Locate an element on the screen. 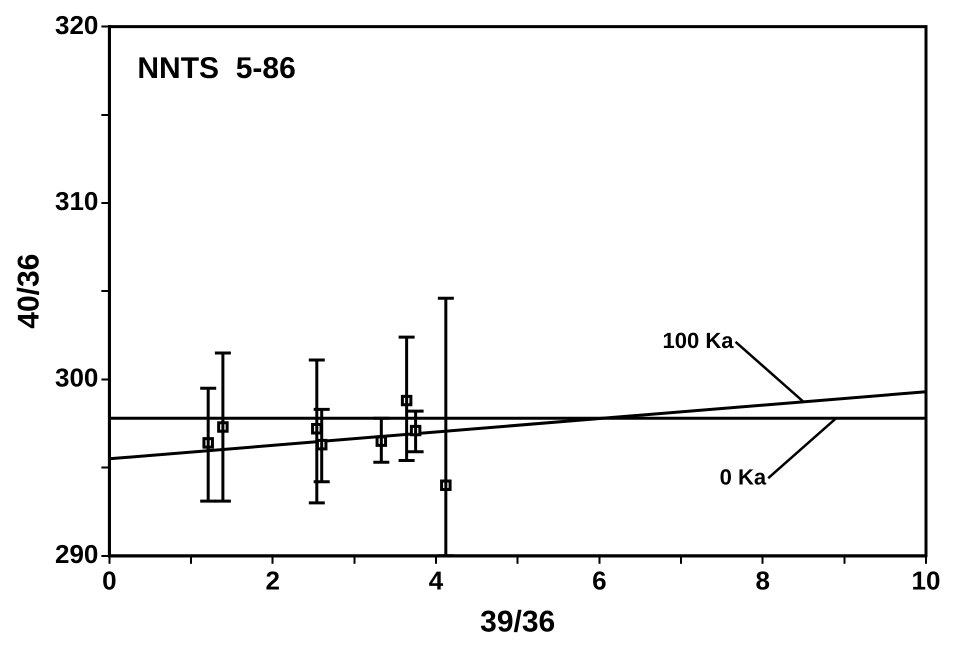 Image resolution: width=954 pixels, height=653 pixels. x-tick-label: 10 is located at coordinates (926, 581).